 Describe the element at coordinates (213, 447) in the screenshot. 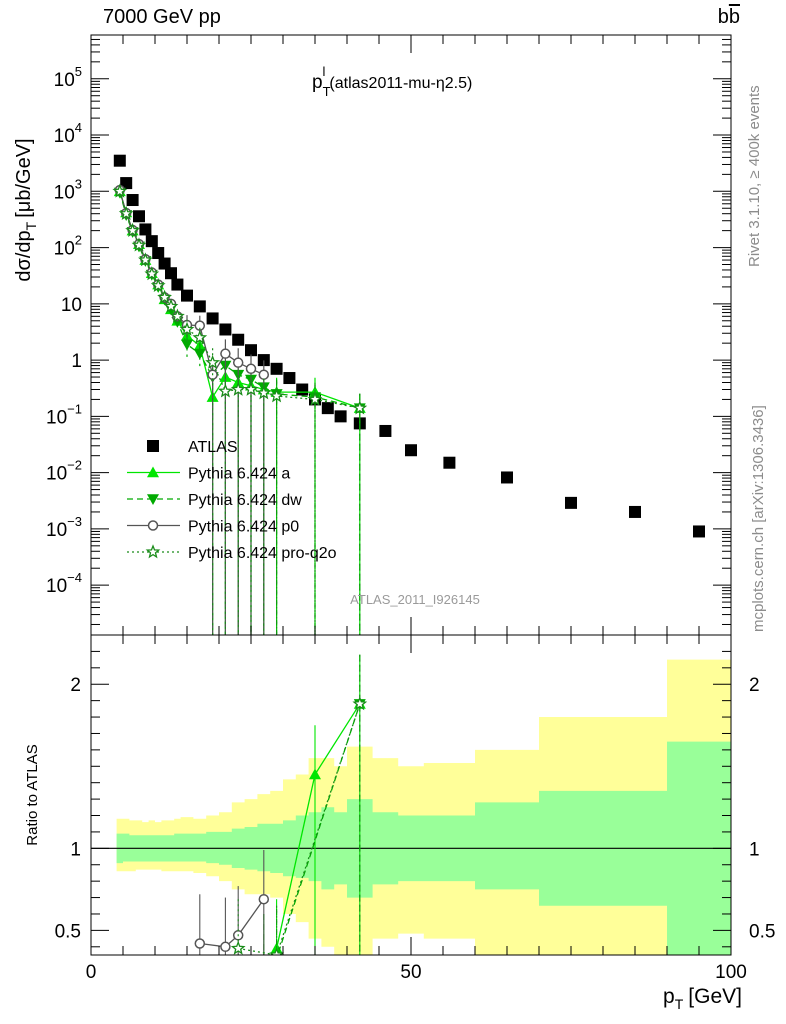

I see `legend-label: ATLAS` at that location.